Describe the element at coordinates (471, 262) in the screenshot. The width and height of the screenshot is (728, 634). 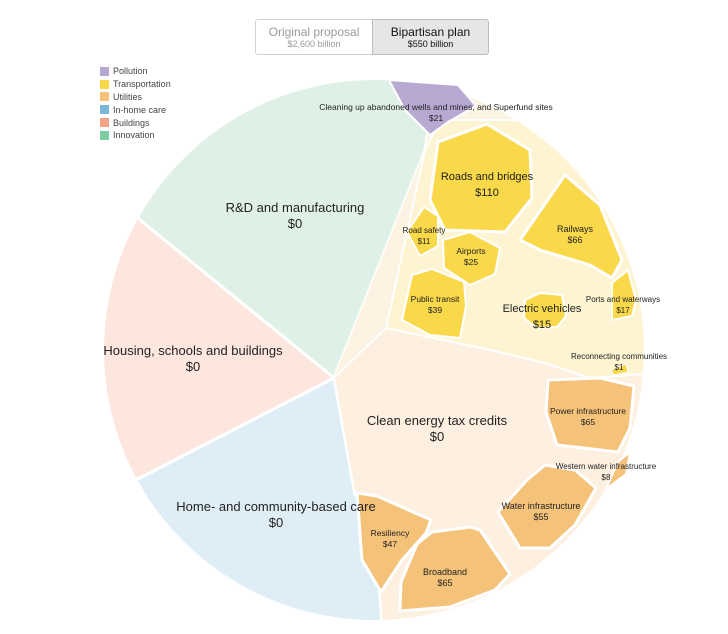
I see `value-airports: $25` at that location.